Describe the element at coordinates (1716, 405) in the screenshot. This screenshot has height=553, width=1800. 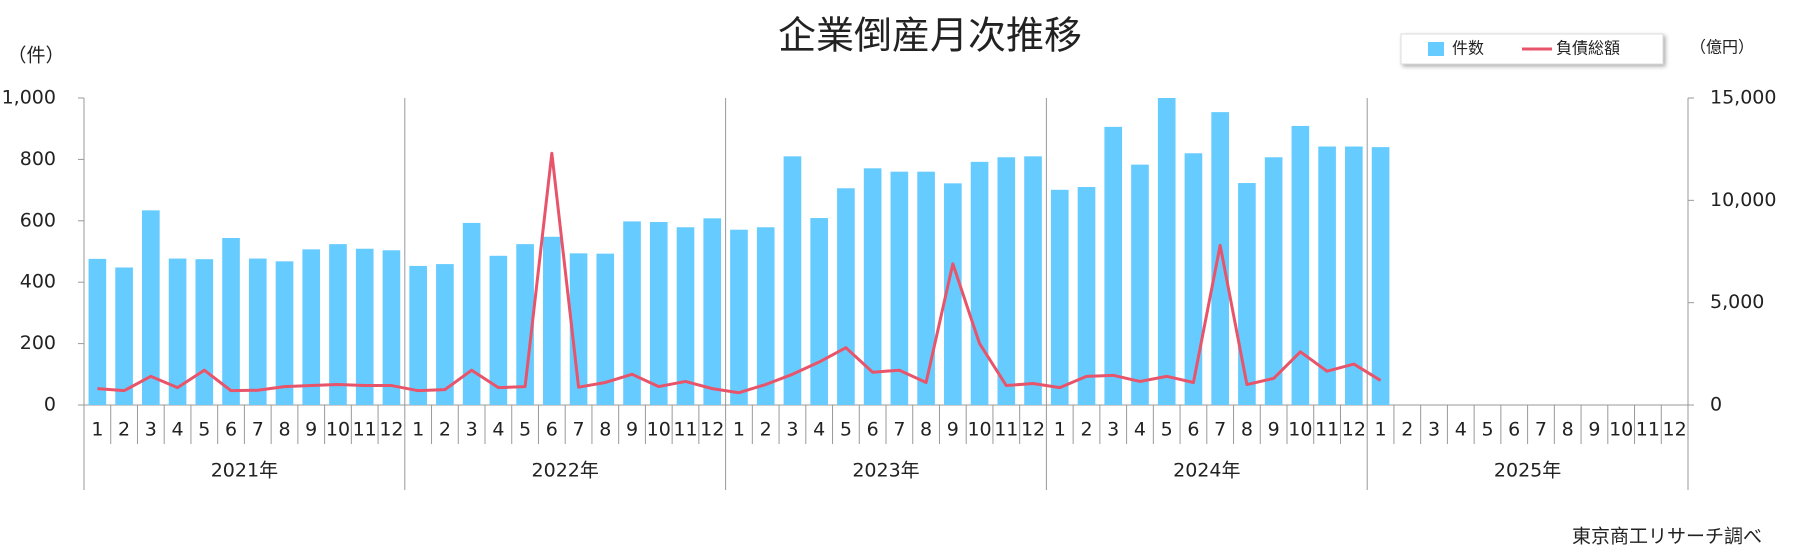
I see `y2-tick-label: 0` at that location.